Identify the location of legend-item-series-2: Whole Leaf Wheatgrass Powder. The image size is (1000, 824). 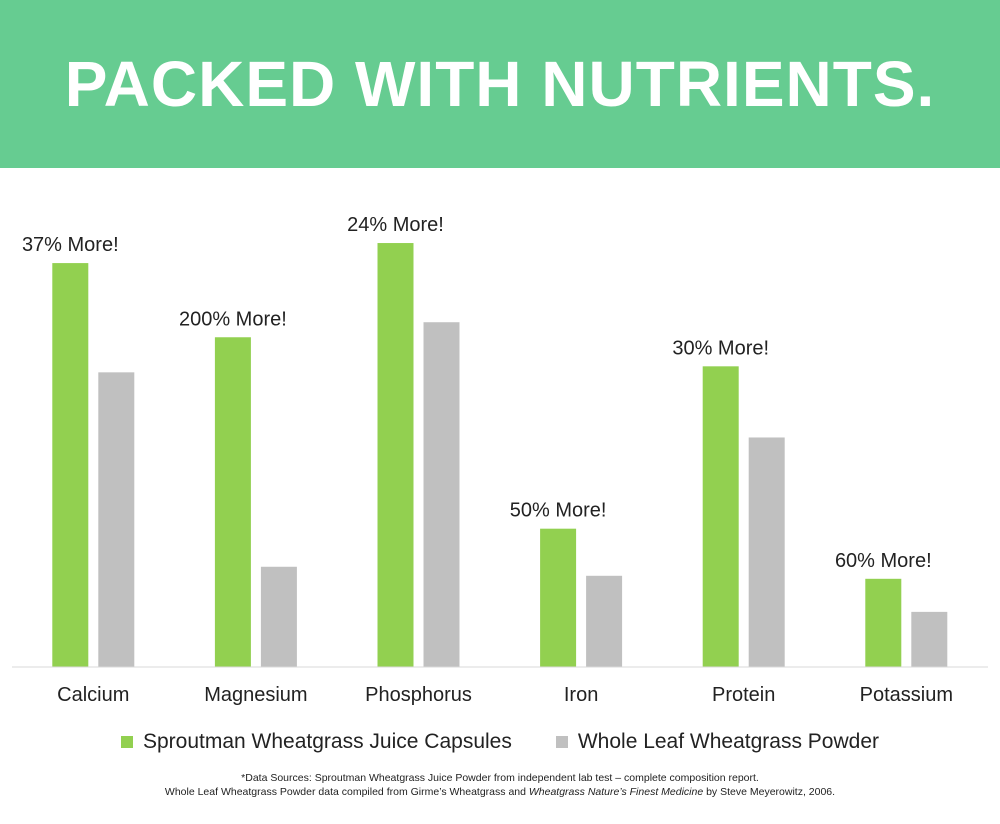
(717, 742).